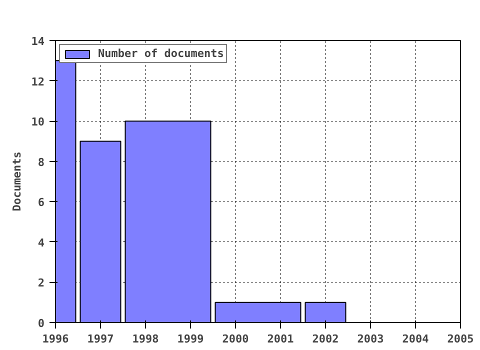 This screenshot has width=480, height=350. I want to click on x-tick-label: 2001, so click(280, 339).